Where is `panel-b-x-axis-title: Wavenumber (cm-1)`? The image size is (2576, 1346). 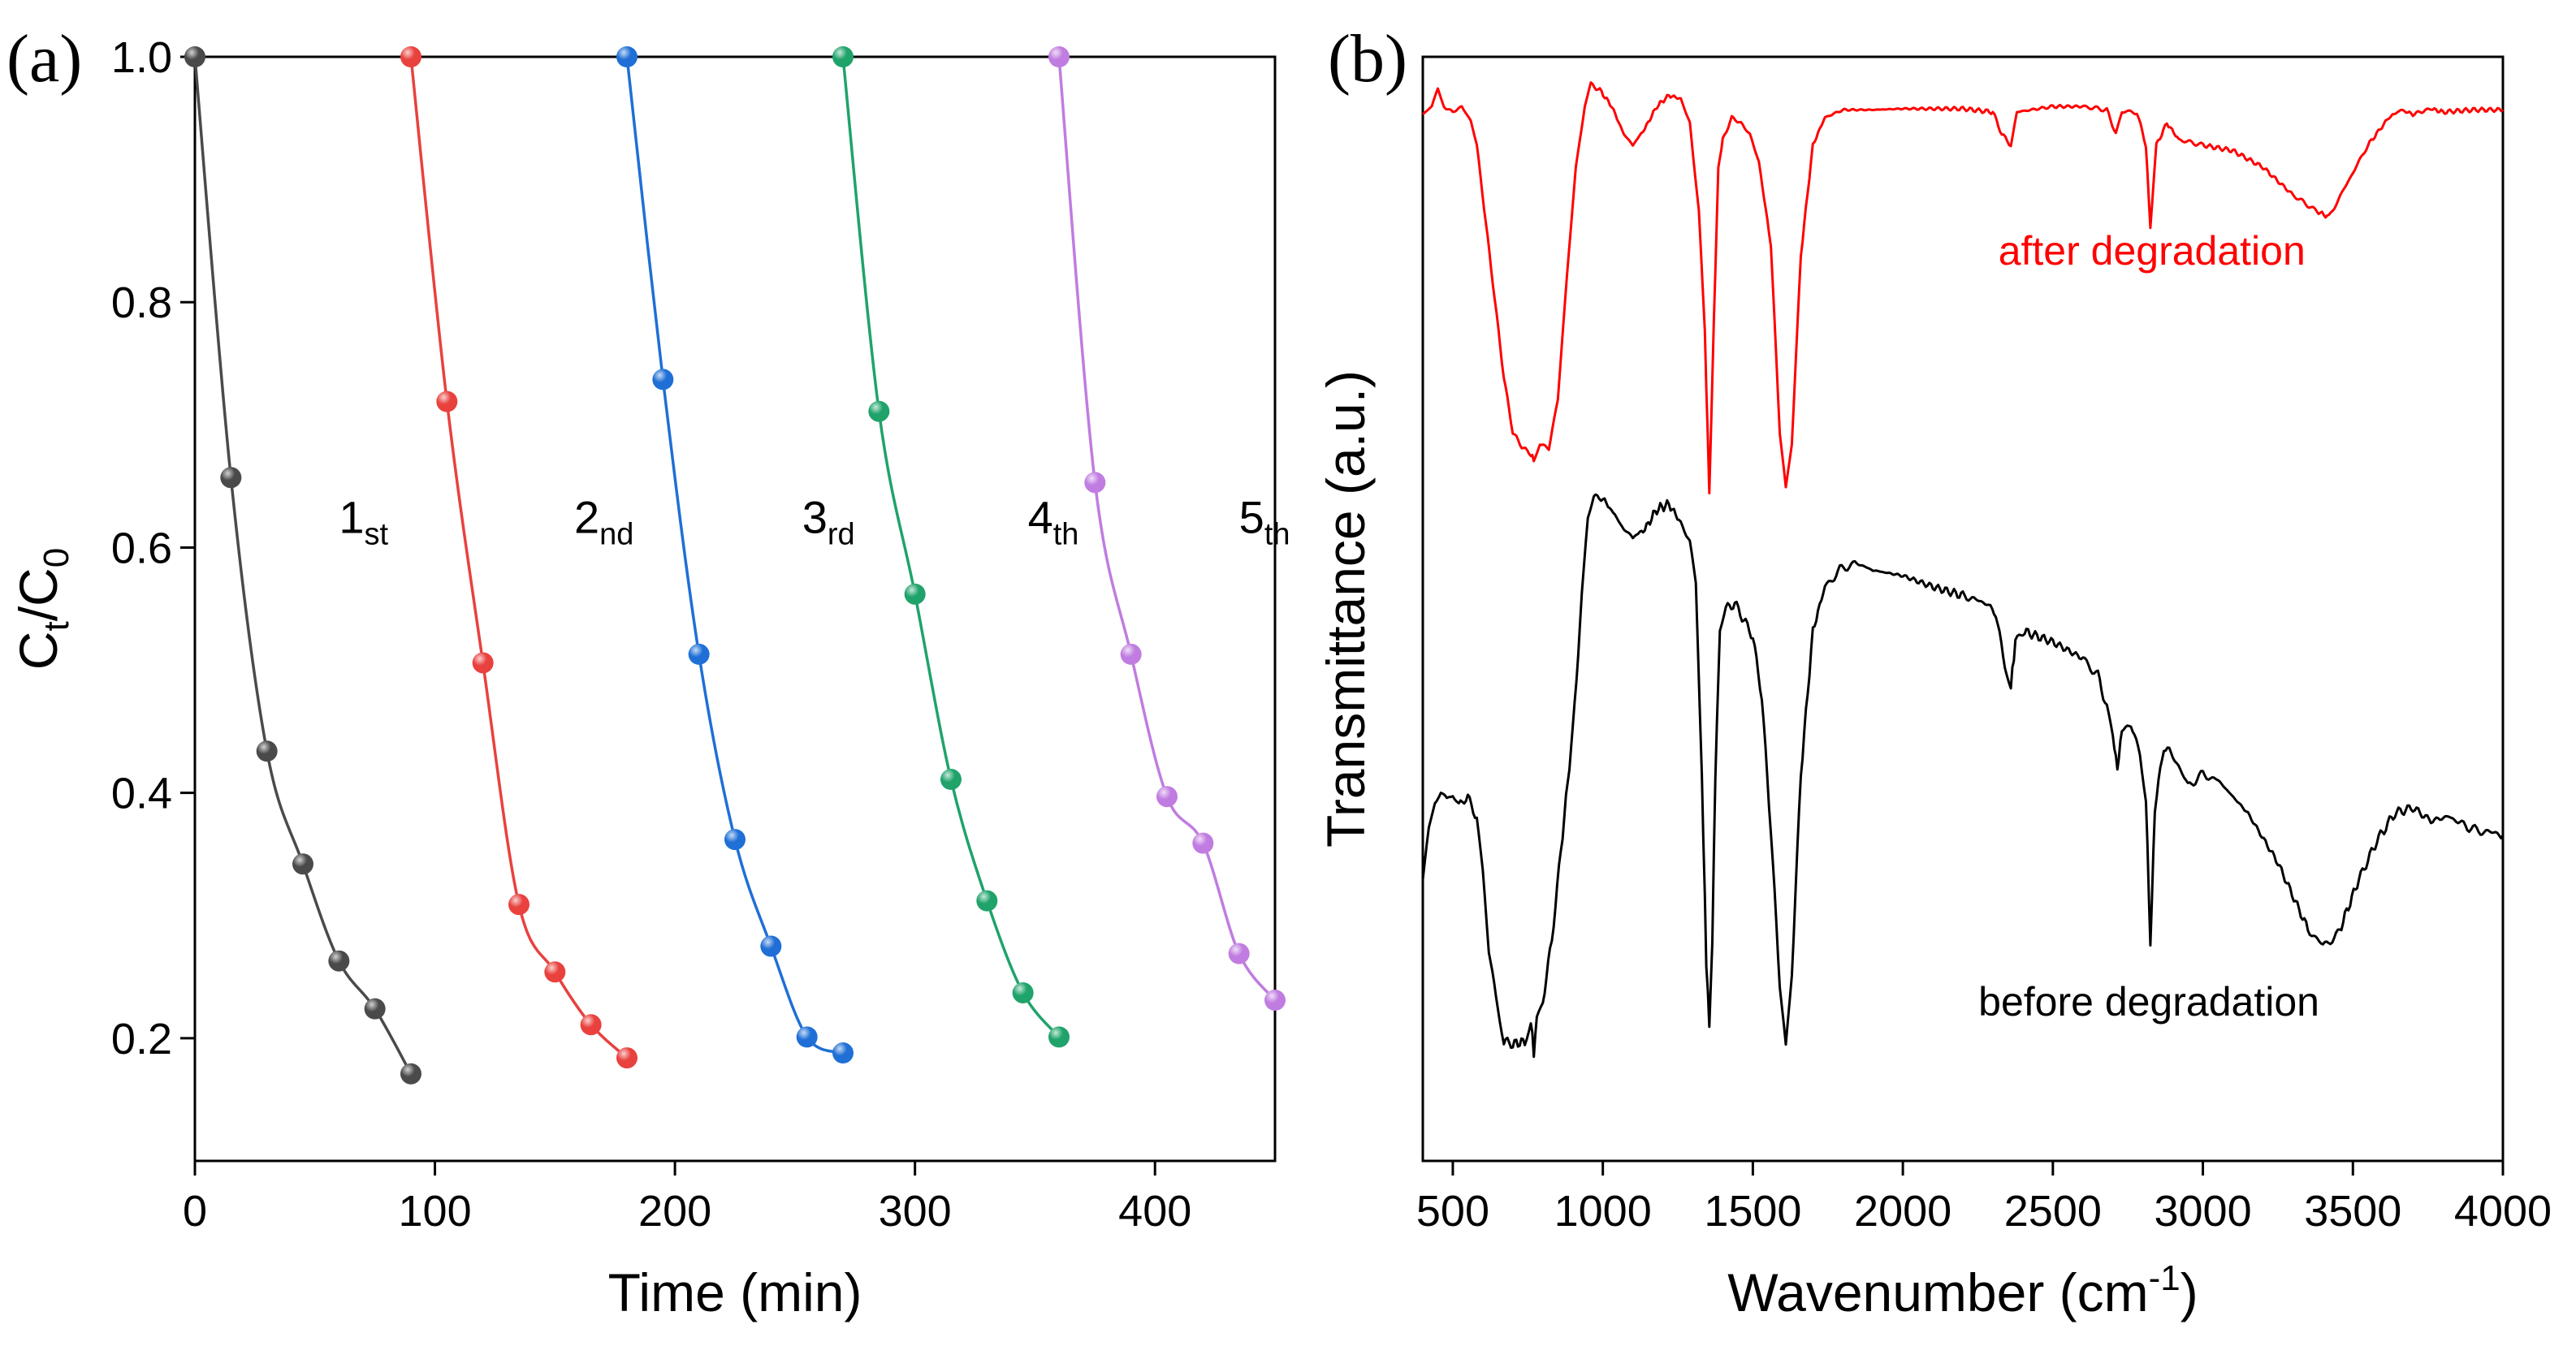
panel-b-x-axis-title: Wavenumber (cm-1) is located at coordinates (1963, 1290).